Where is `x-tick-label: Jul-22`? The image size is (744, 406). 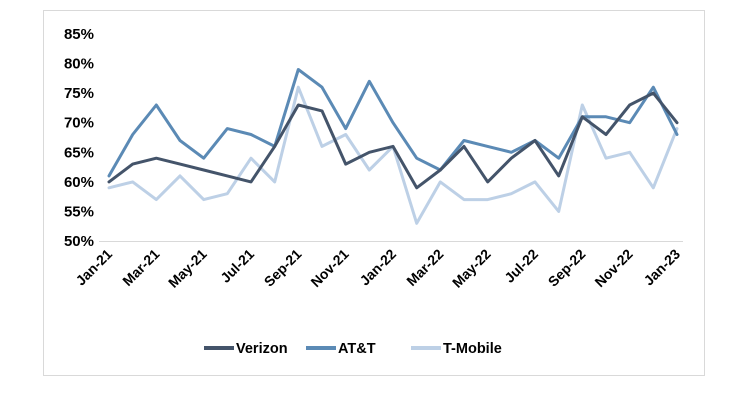
x-tick-label: Jul-22 is located at coordinates (521, 266).